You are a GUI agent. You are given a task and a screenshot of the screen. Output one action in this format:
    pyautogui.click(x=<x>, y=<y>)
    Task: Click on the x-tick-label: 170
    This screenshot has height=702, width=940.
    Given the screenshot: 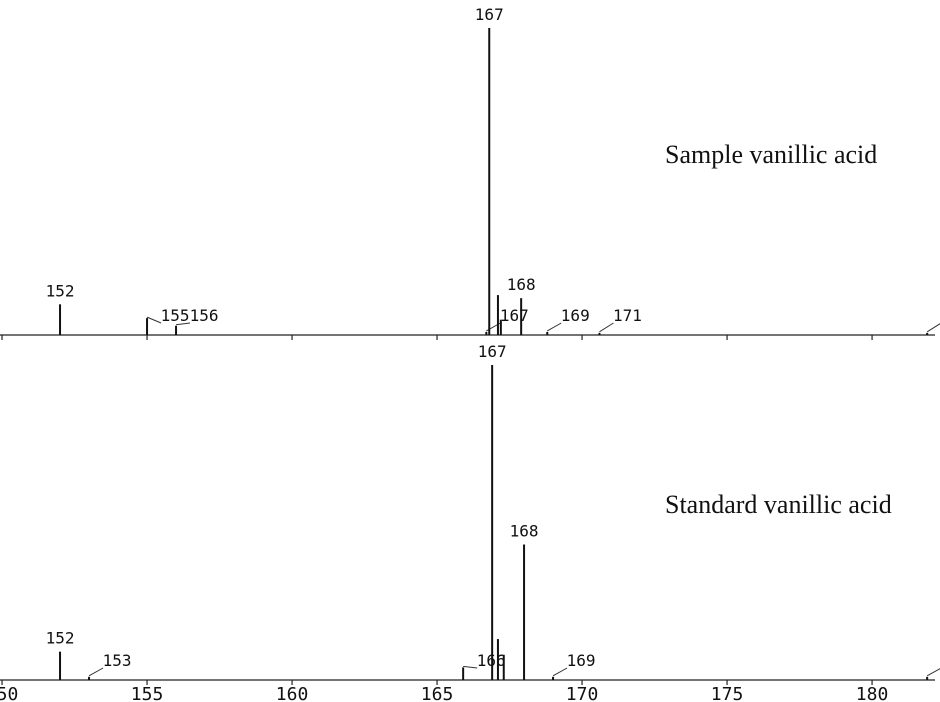 What is the action you would take?
    pyautogui.click(x=582, y=693)
    